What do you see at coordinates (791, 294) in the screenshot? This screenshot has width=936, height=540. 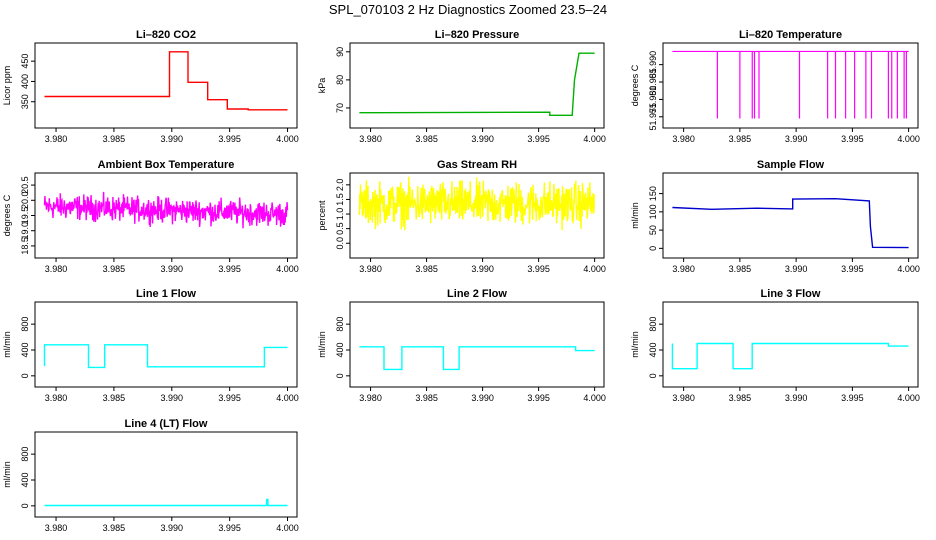 I see `panel-title: Line 3 Flow` at bounding box center [791, 294].